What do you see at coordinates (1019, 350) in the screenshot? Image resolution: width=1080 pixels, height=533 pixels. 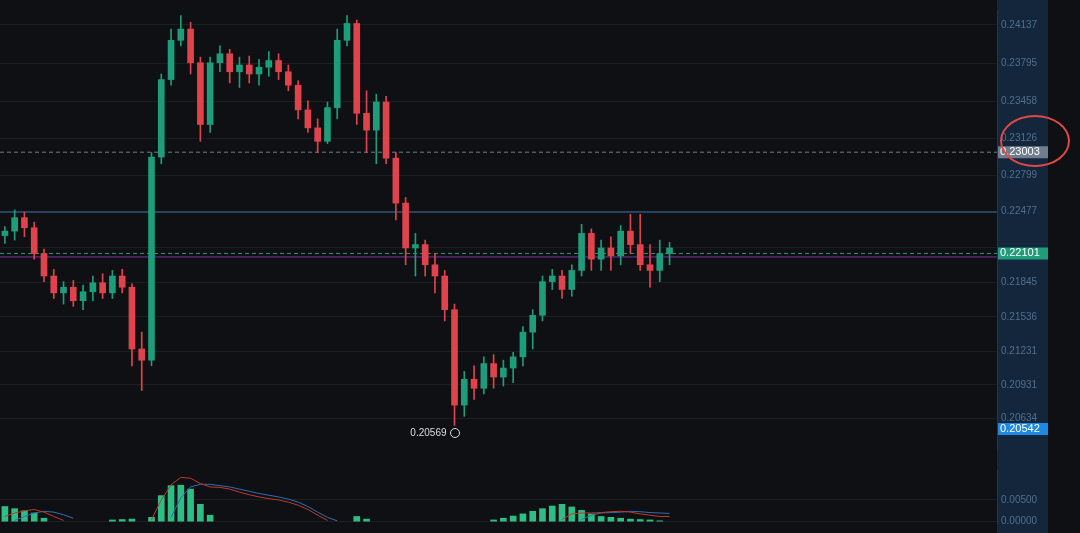 I see `y-tick-label: 0.21231` at bounding box center [1019, 350].